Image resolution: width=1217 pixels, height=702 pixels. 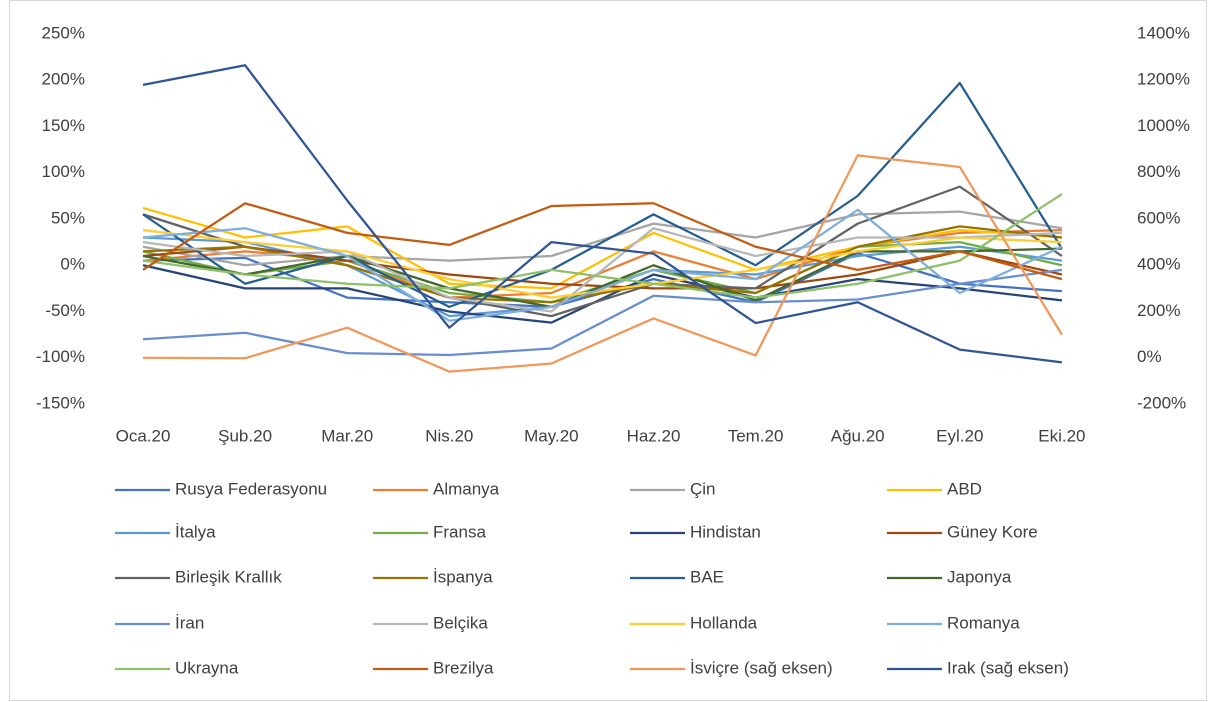 I want to click on legend-label: Belçika, so click(x=460, y=622).